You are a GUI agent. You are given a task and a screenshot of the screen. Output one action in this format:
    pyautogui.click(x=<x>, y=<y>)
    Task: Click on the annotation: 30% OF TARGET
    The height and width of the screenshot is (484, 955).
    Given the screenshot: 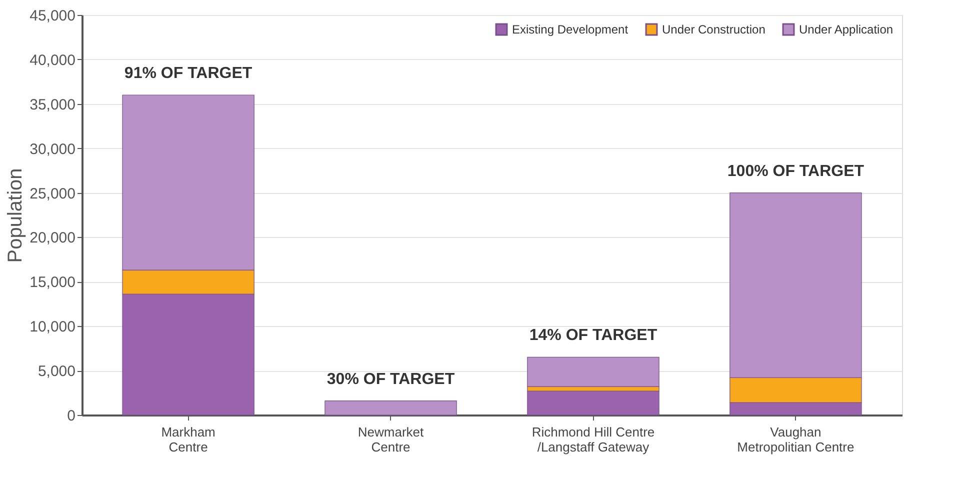 What is the action you would take?
    pyautogui.click(x=390, y=379)
    